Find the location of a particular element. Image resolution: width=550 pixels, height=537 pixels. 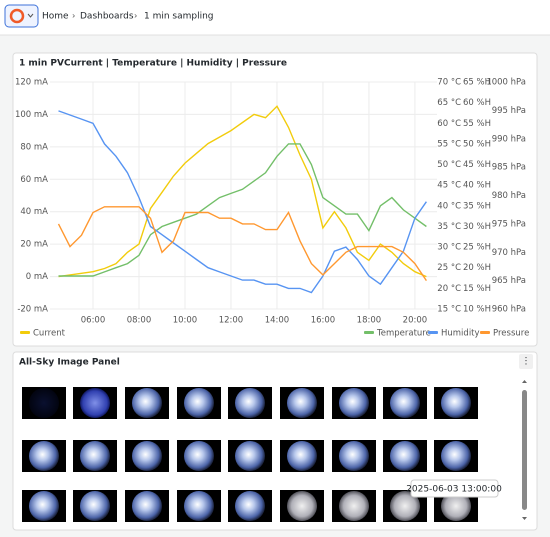

y-tick-label: 25 °C is located at coordinates (449, 268).